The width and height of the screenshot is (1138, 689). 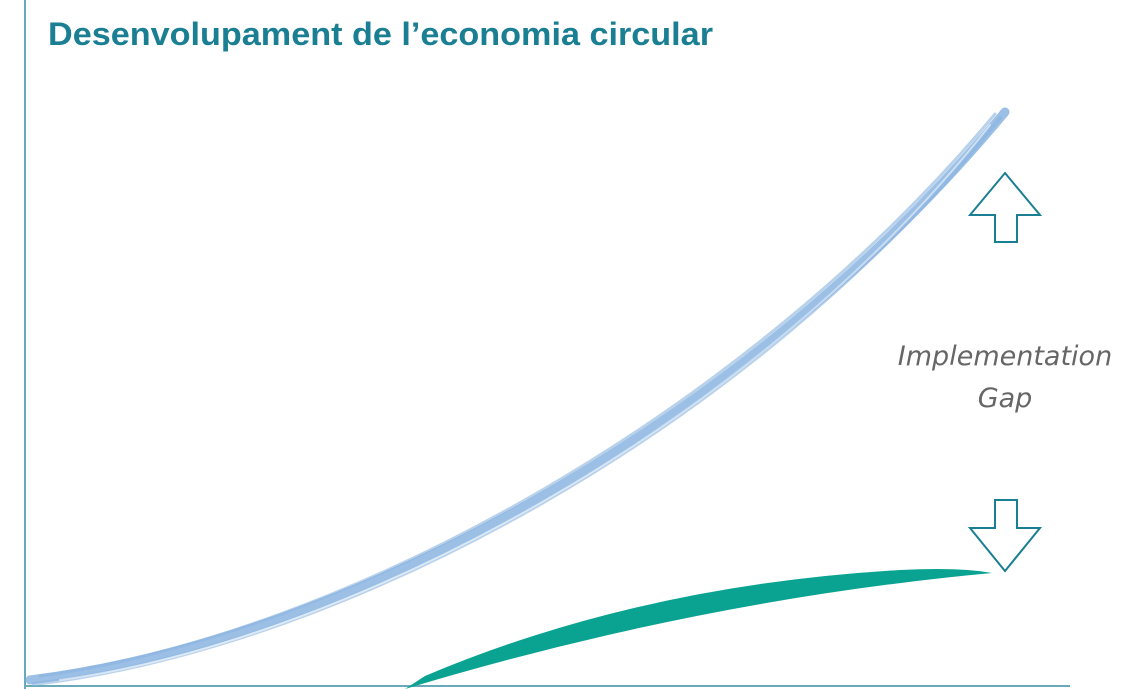 What do you see at coordinates (1005, 207) in the screenshot?
I see `up-arrow` at bounding box center [1005, 207].